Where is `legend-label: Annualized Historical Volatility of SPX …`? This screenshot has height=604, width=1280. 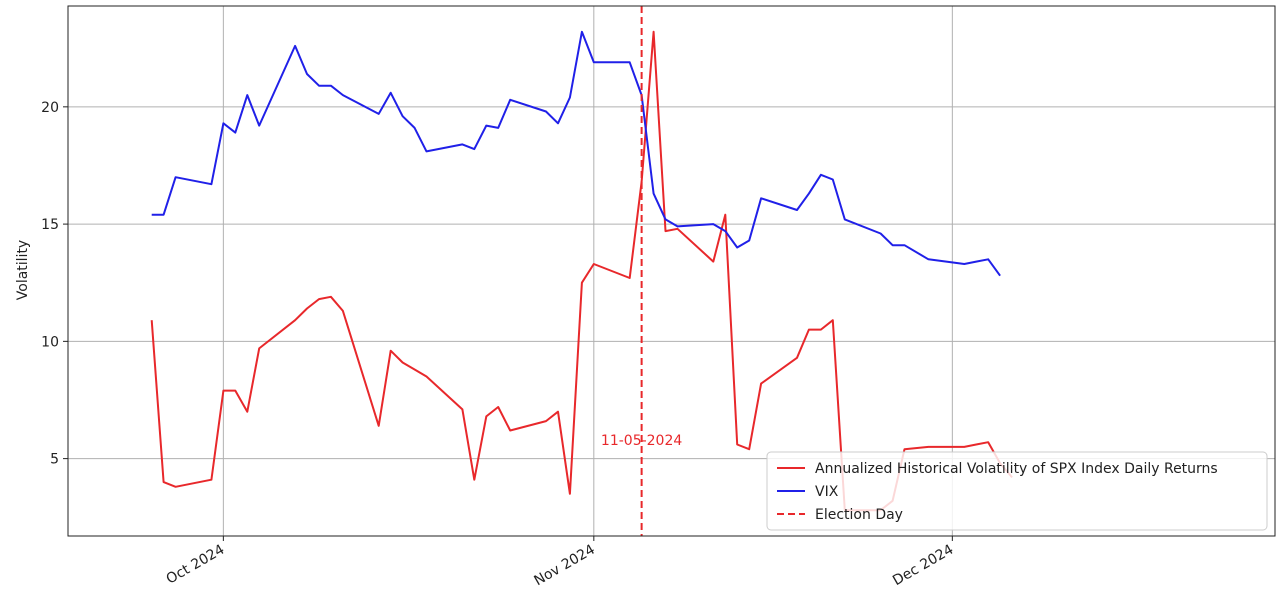 legend-label: Annualized Historical Volatility of SPX … is located at coordinates (1016, 469).